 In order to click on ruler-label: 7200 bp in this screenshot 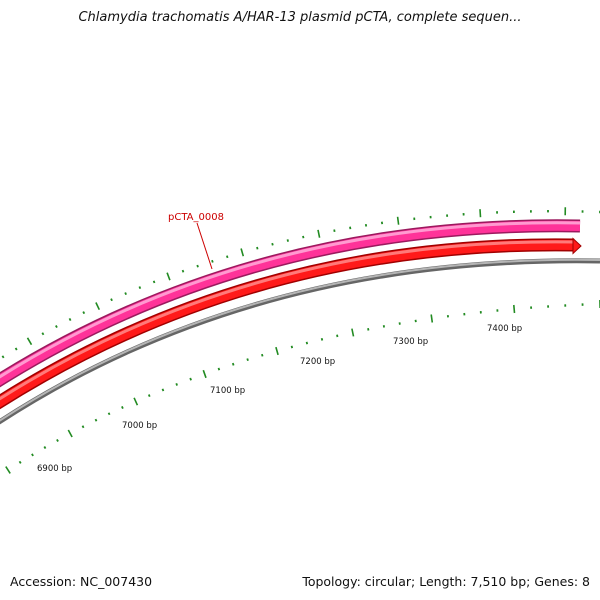, I will do `click(317, 362)`.